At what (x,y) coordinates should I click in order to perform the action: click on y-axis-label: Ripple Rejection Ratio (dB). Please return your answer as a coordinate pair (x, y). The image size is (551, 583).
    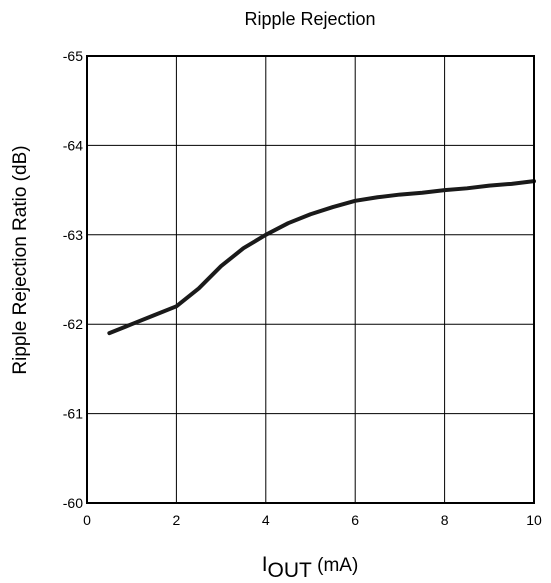
    Looking at the image, I should click on (20, 259).